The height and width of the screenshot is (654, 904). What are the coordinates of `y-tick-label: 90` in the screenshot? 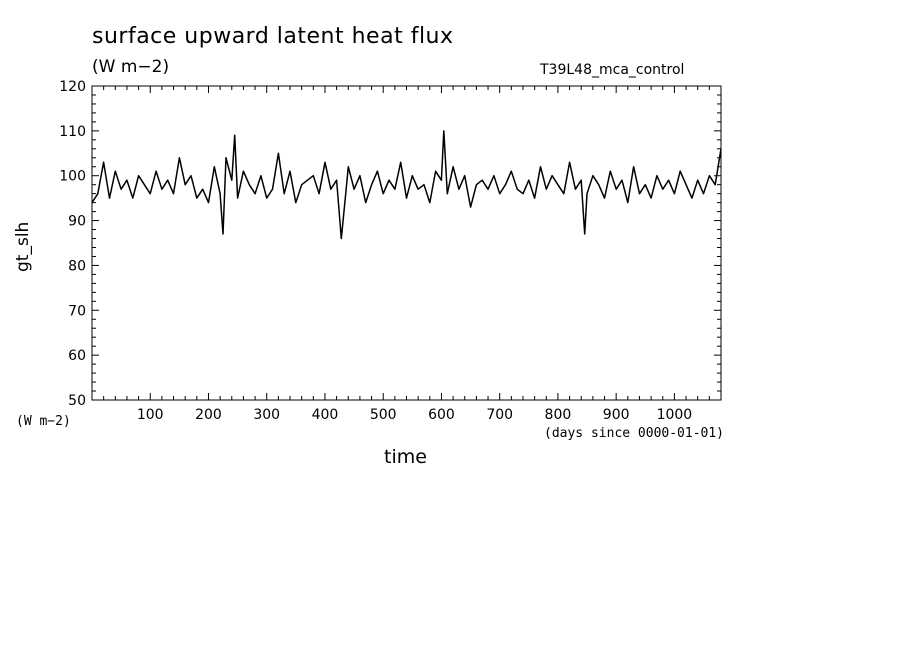 It's located at (77, 222).